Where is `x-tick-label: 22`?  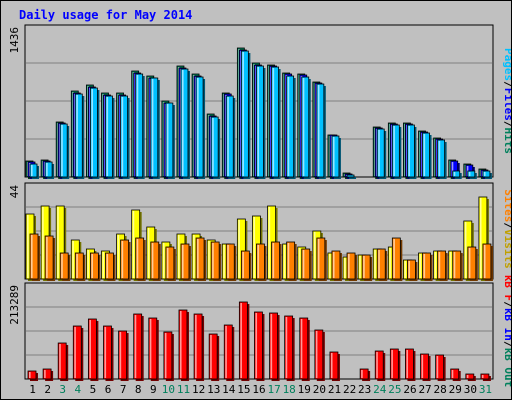
x-tick-label: 22 is located at coordinates (349, 389).